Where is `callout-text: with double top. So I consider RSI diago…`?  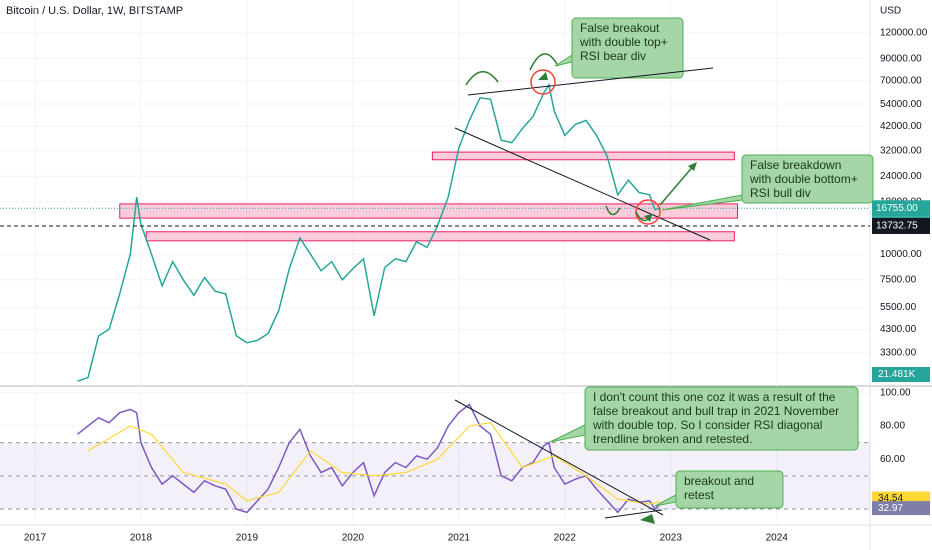 callout-text: with double top. So I consider RSI diago… is located at coordinates (707, 425).